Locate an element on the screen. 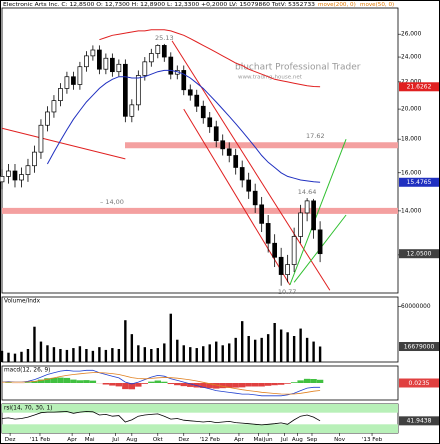 The height and width of the screenshot is (444, 440). panel-title: macd(12, 26, 9) is located at coordinates (27, 371).